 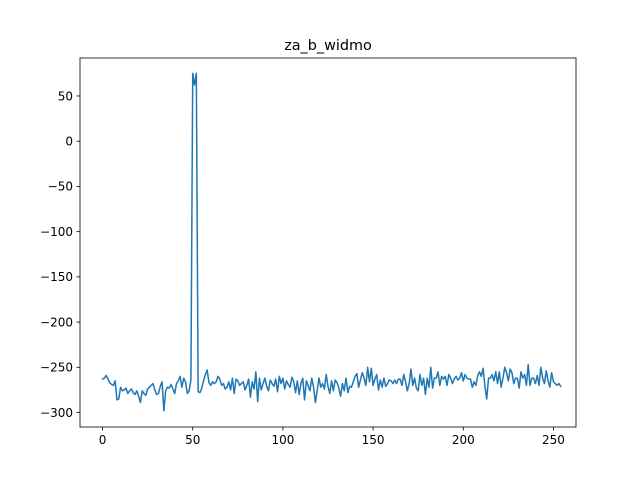 What do you see at coordinates (56, 232) in the screenshot?
I see `y-tick-label: −100` at bounding box center [56, 232].